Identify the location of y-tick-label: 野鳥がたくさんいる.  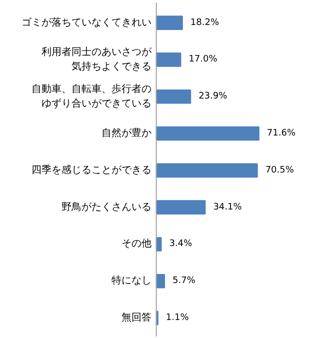
(106, 206).